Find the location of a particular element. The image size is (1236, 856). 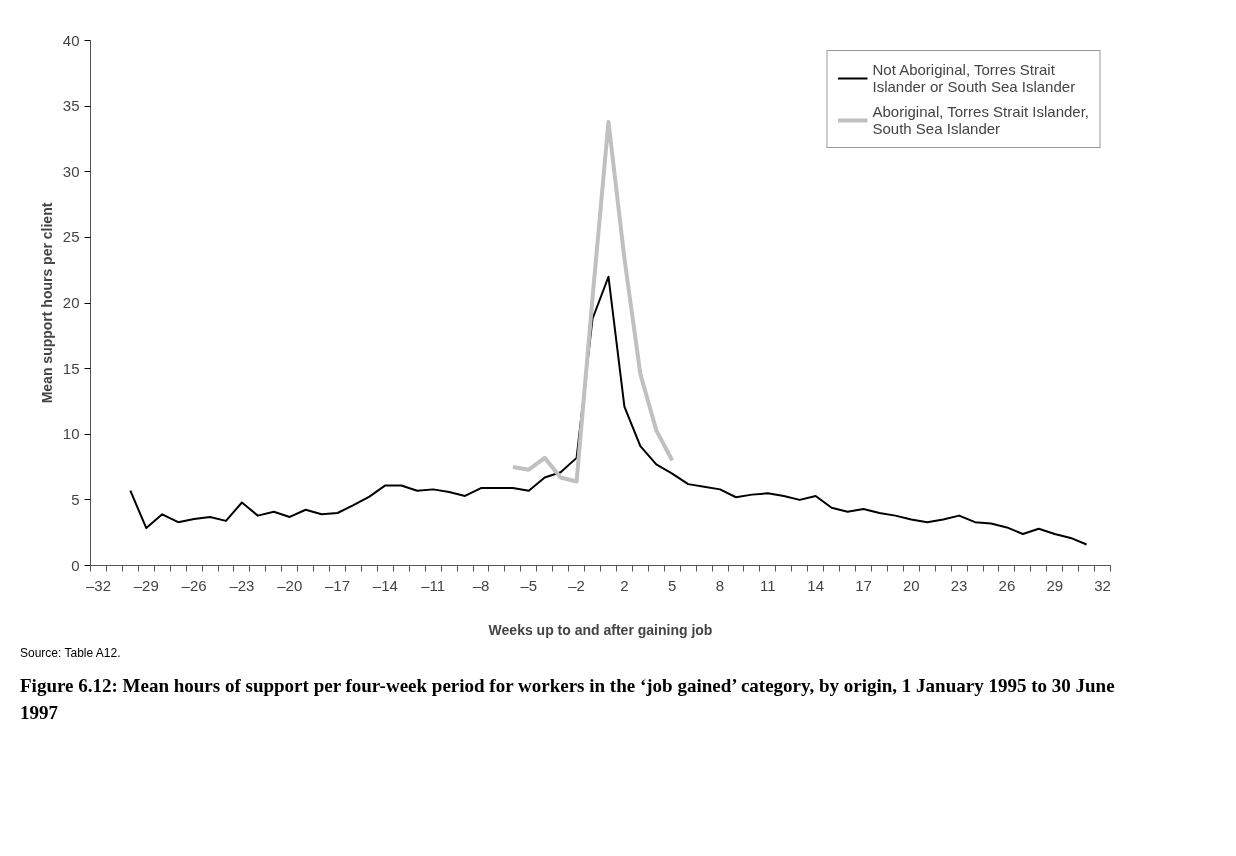

y-tick-label: 35 is located at coordinates (71, 106).